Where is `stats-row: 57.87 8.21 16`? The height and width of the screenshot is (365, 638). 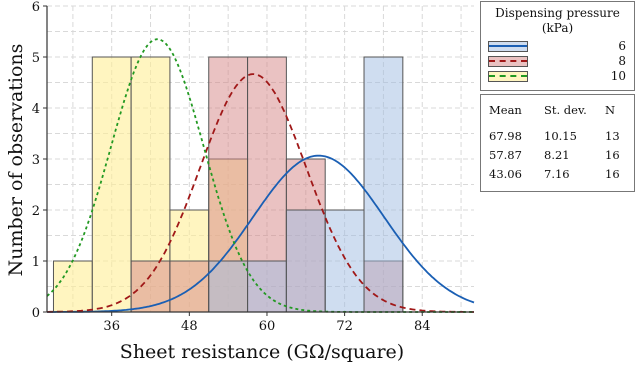
stats-row: 57.87 8.21 16 is located at coordinates (557, 156).